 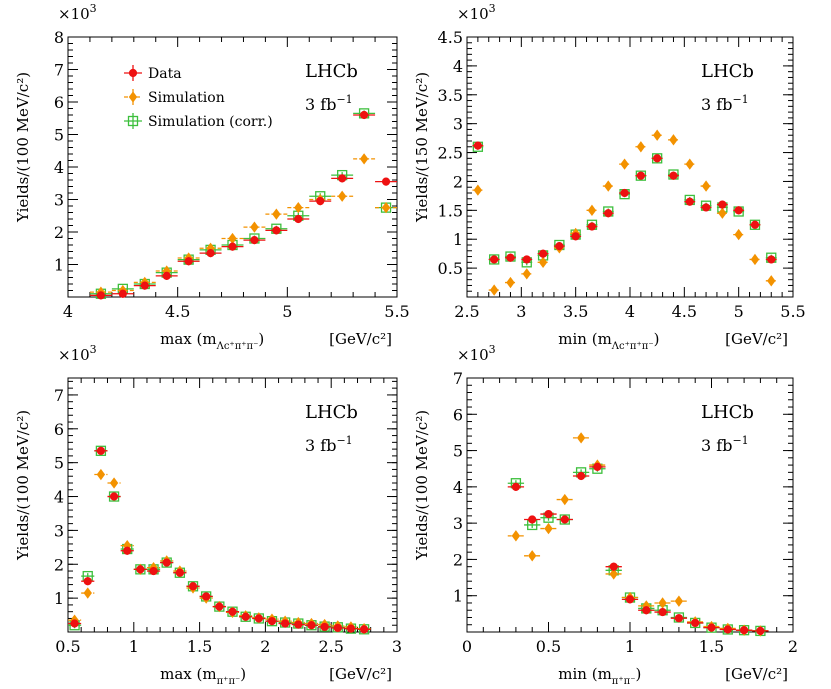 What do you see at coordinates (203, 676) in the screenshot?
I see `x-axis-title: max (mπ⁺π⁻)` at bounding box center [203, 676].